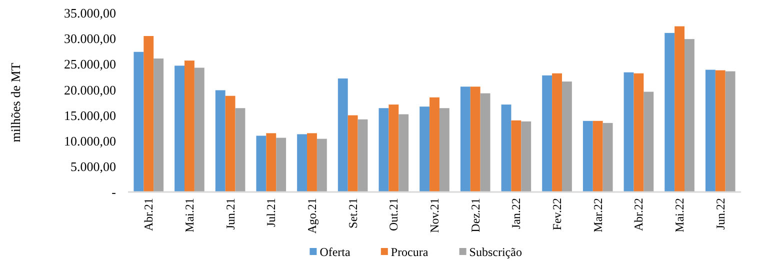  I want to click on x-tick-label: Set.21, so click(353, 213).